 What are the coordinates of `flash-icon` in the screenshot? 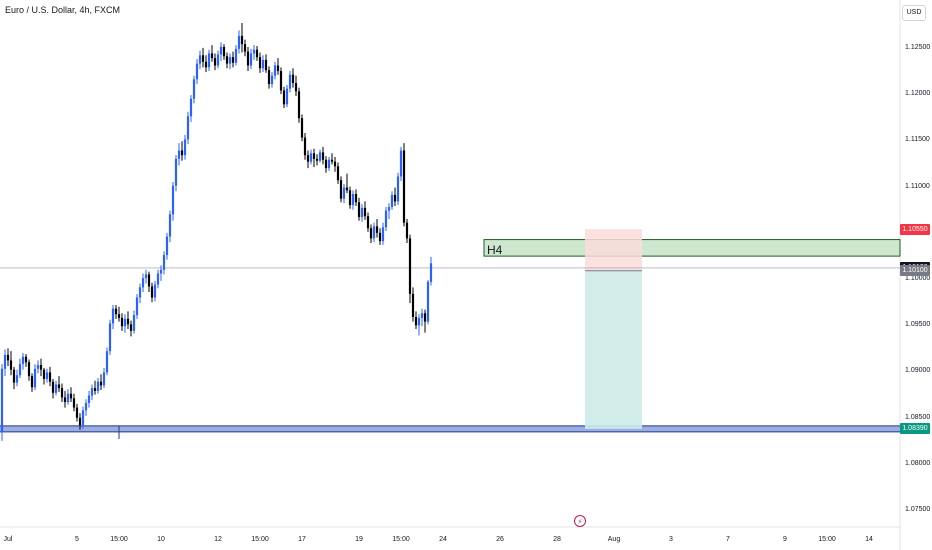 It's located at (580, 521).